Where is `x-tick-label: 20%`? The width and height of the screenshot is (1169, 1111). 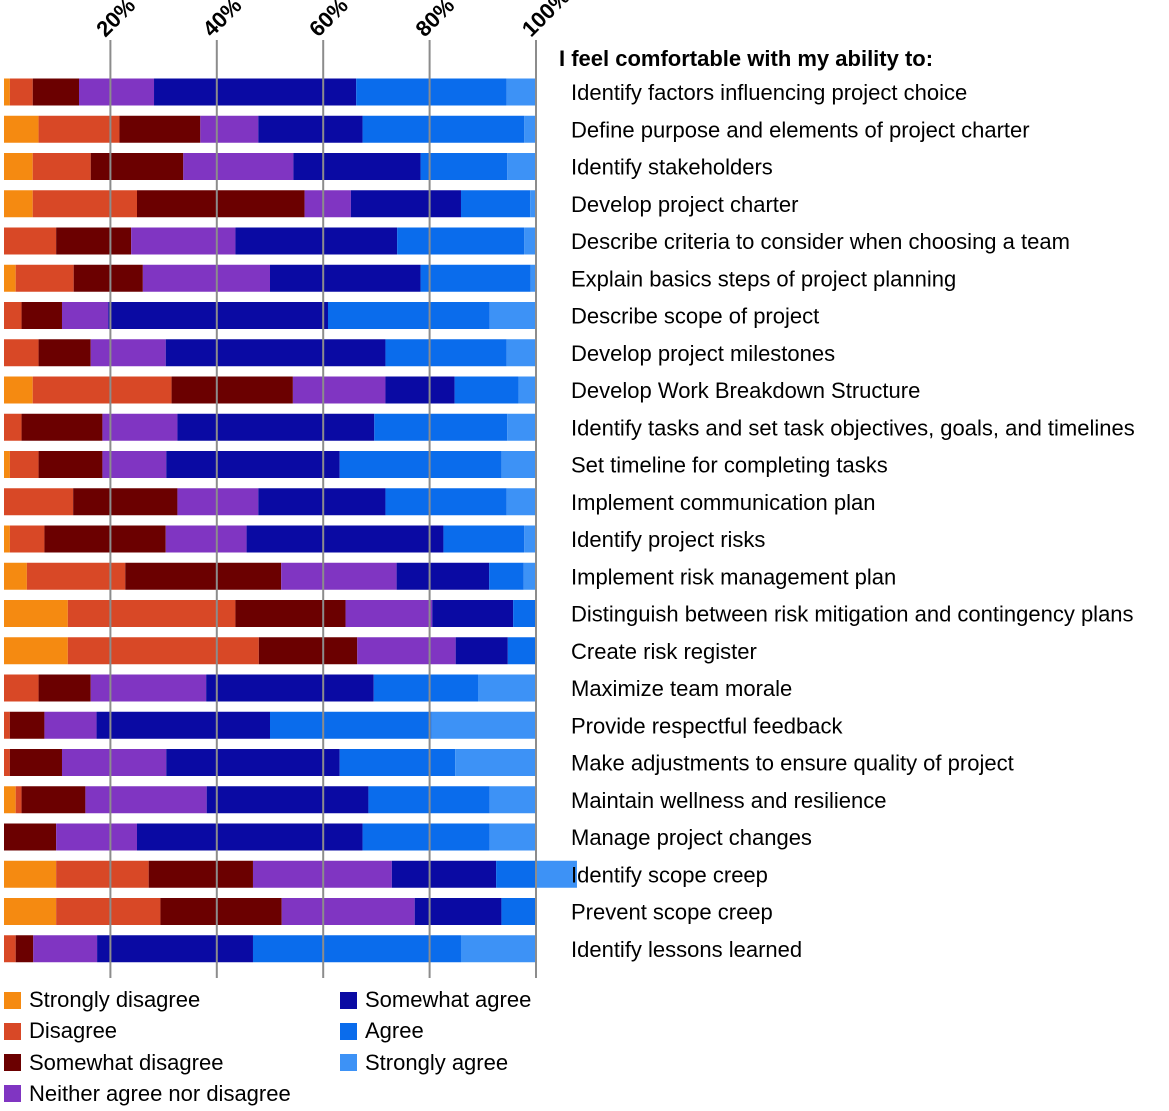
x-tick-label: 20% is located at coordinates (115, 21).